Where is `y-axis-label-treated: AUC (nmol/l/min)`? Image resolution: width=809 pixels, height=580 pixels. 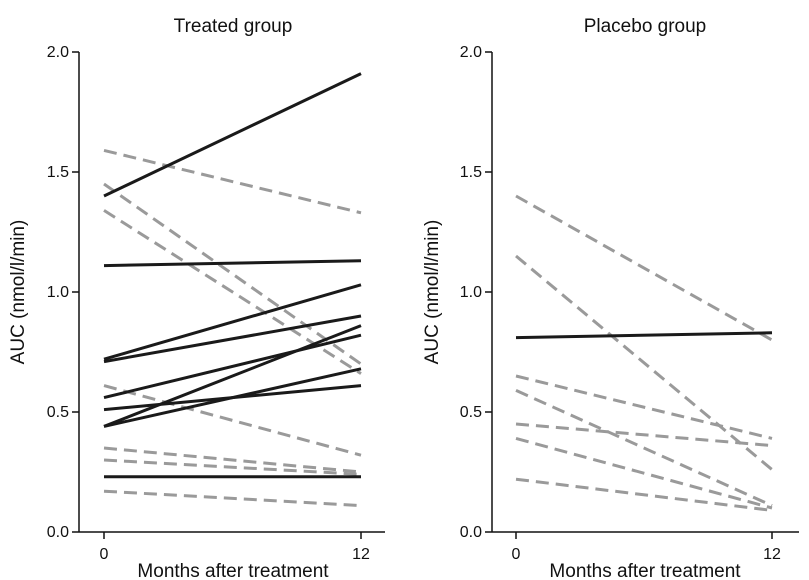 y-axis-label-treated: AUC (nmol/l/min) is located at coordinates (18, 292).